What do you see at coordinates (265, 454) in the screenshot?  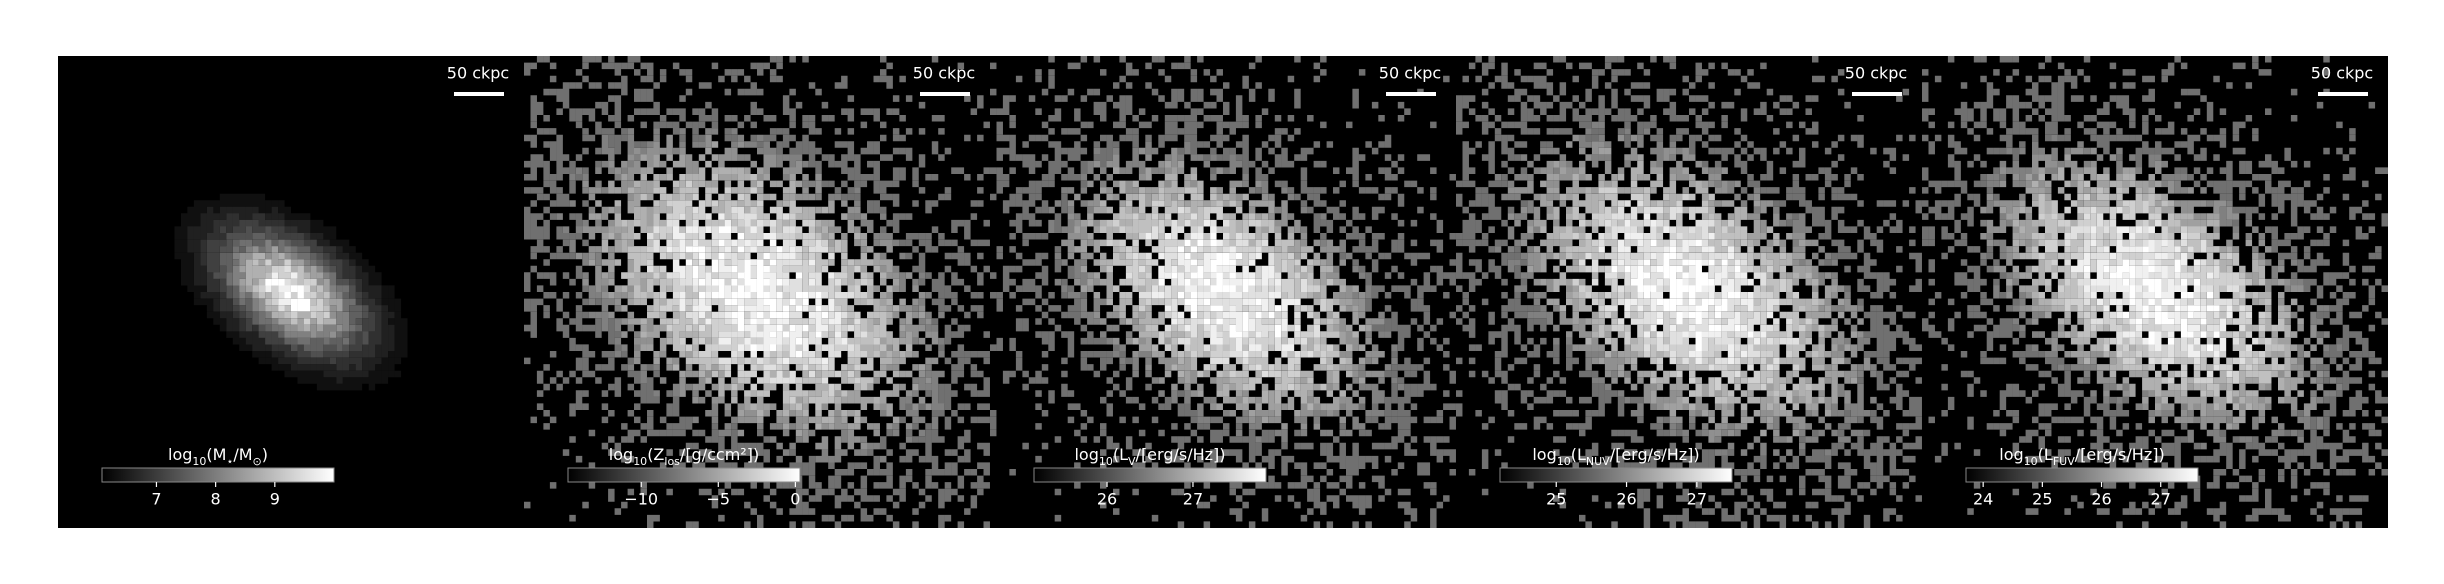 I see `colorbar-label-part: )` at bounding box center [265, 454].